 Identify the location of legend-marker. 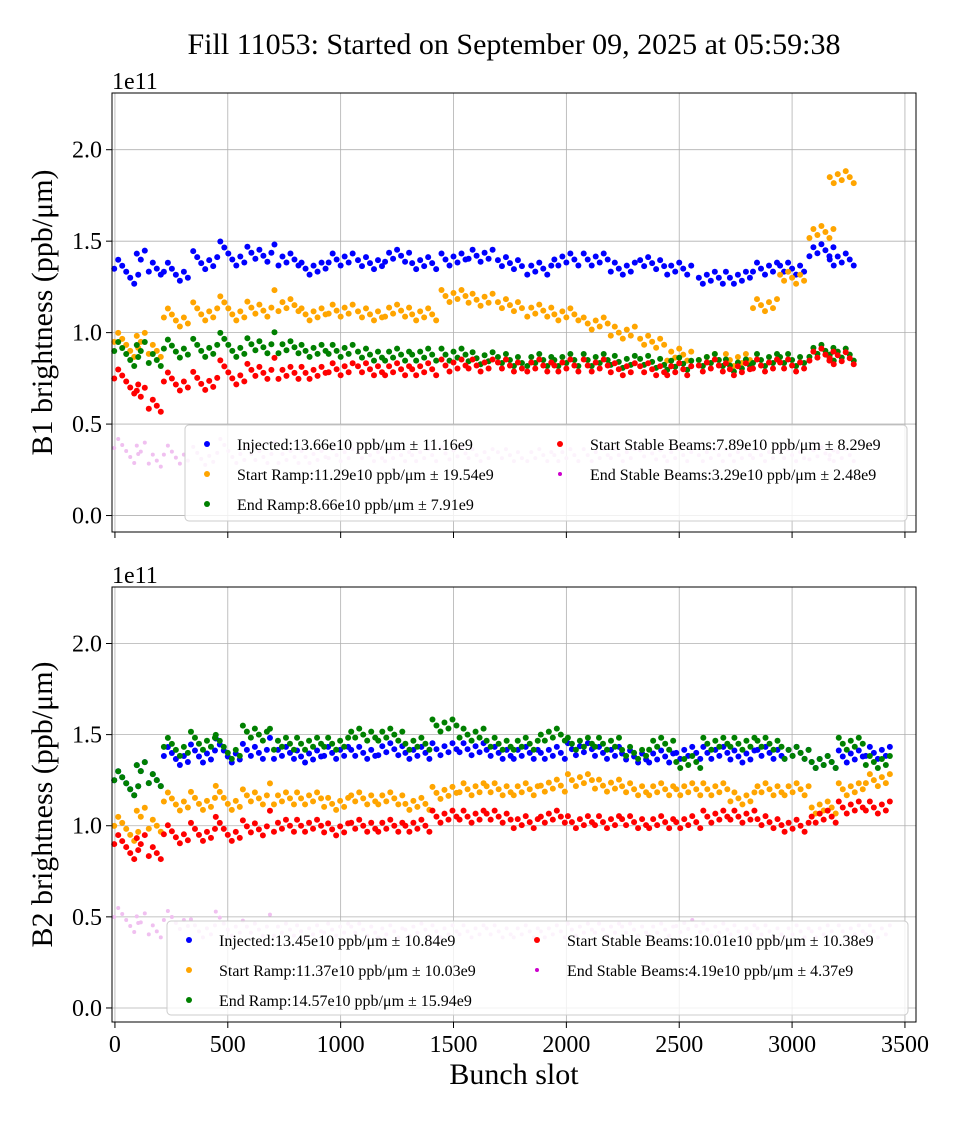
(560, 444).